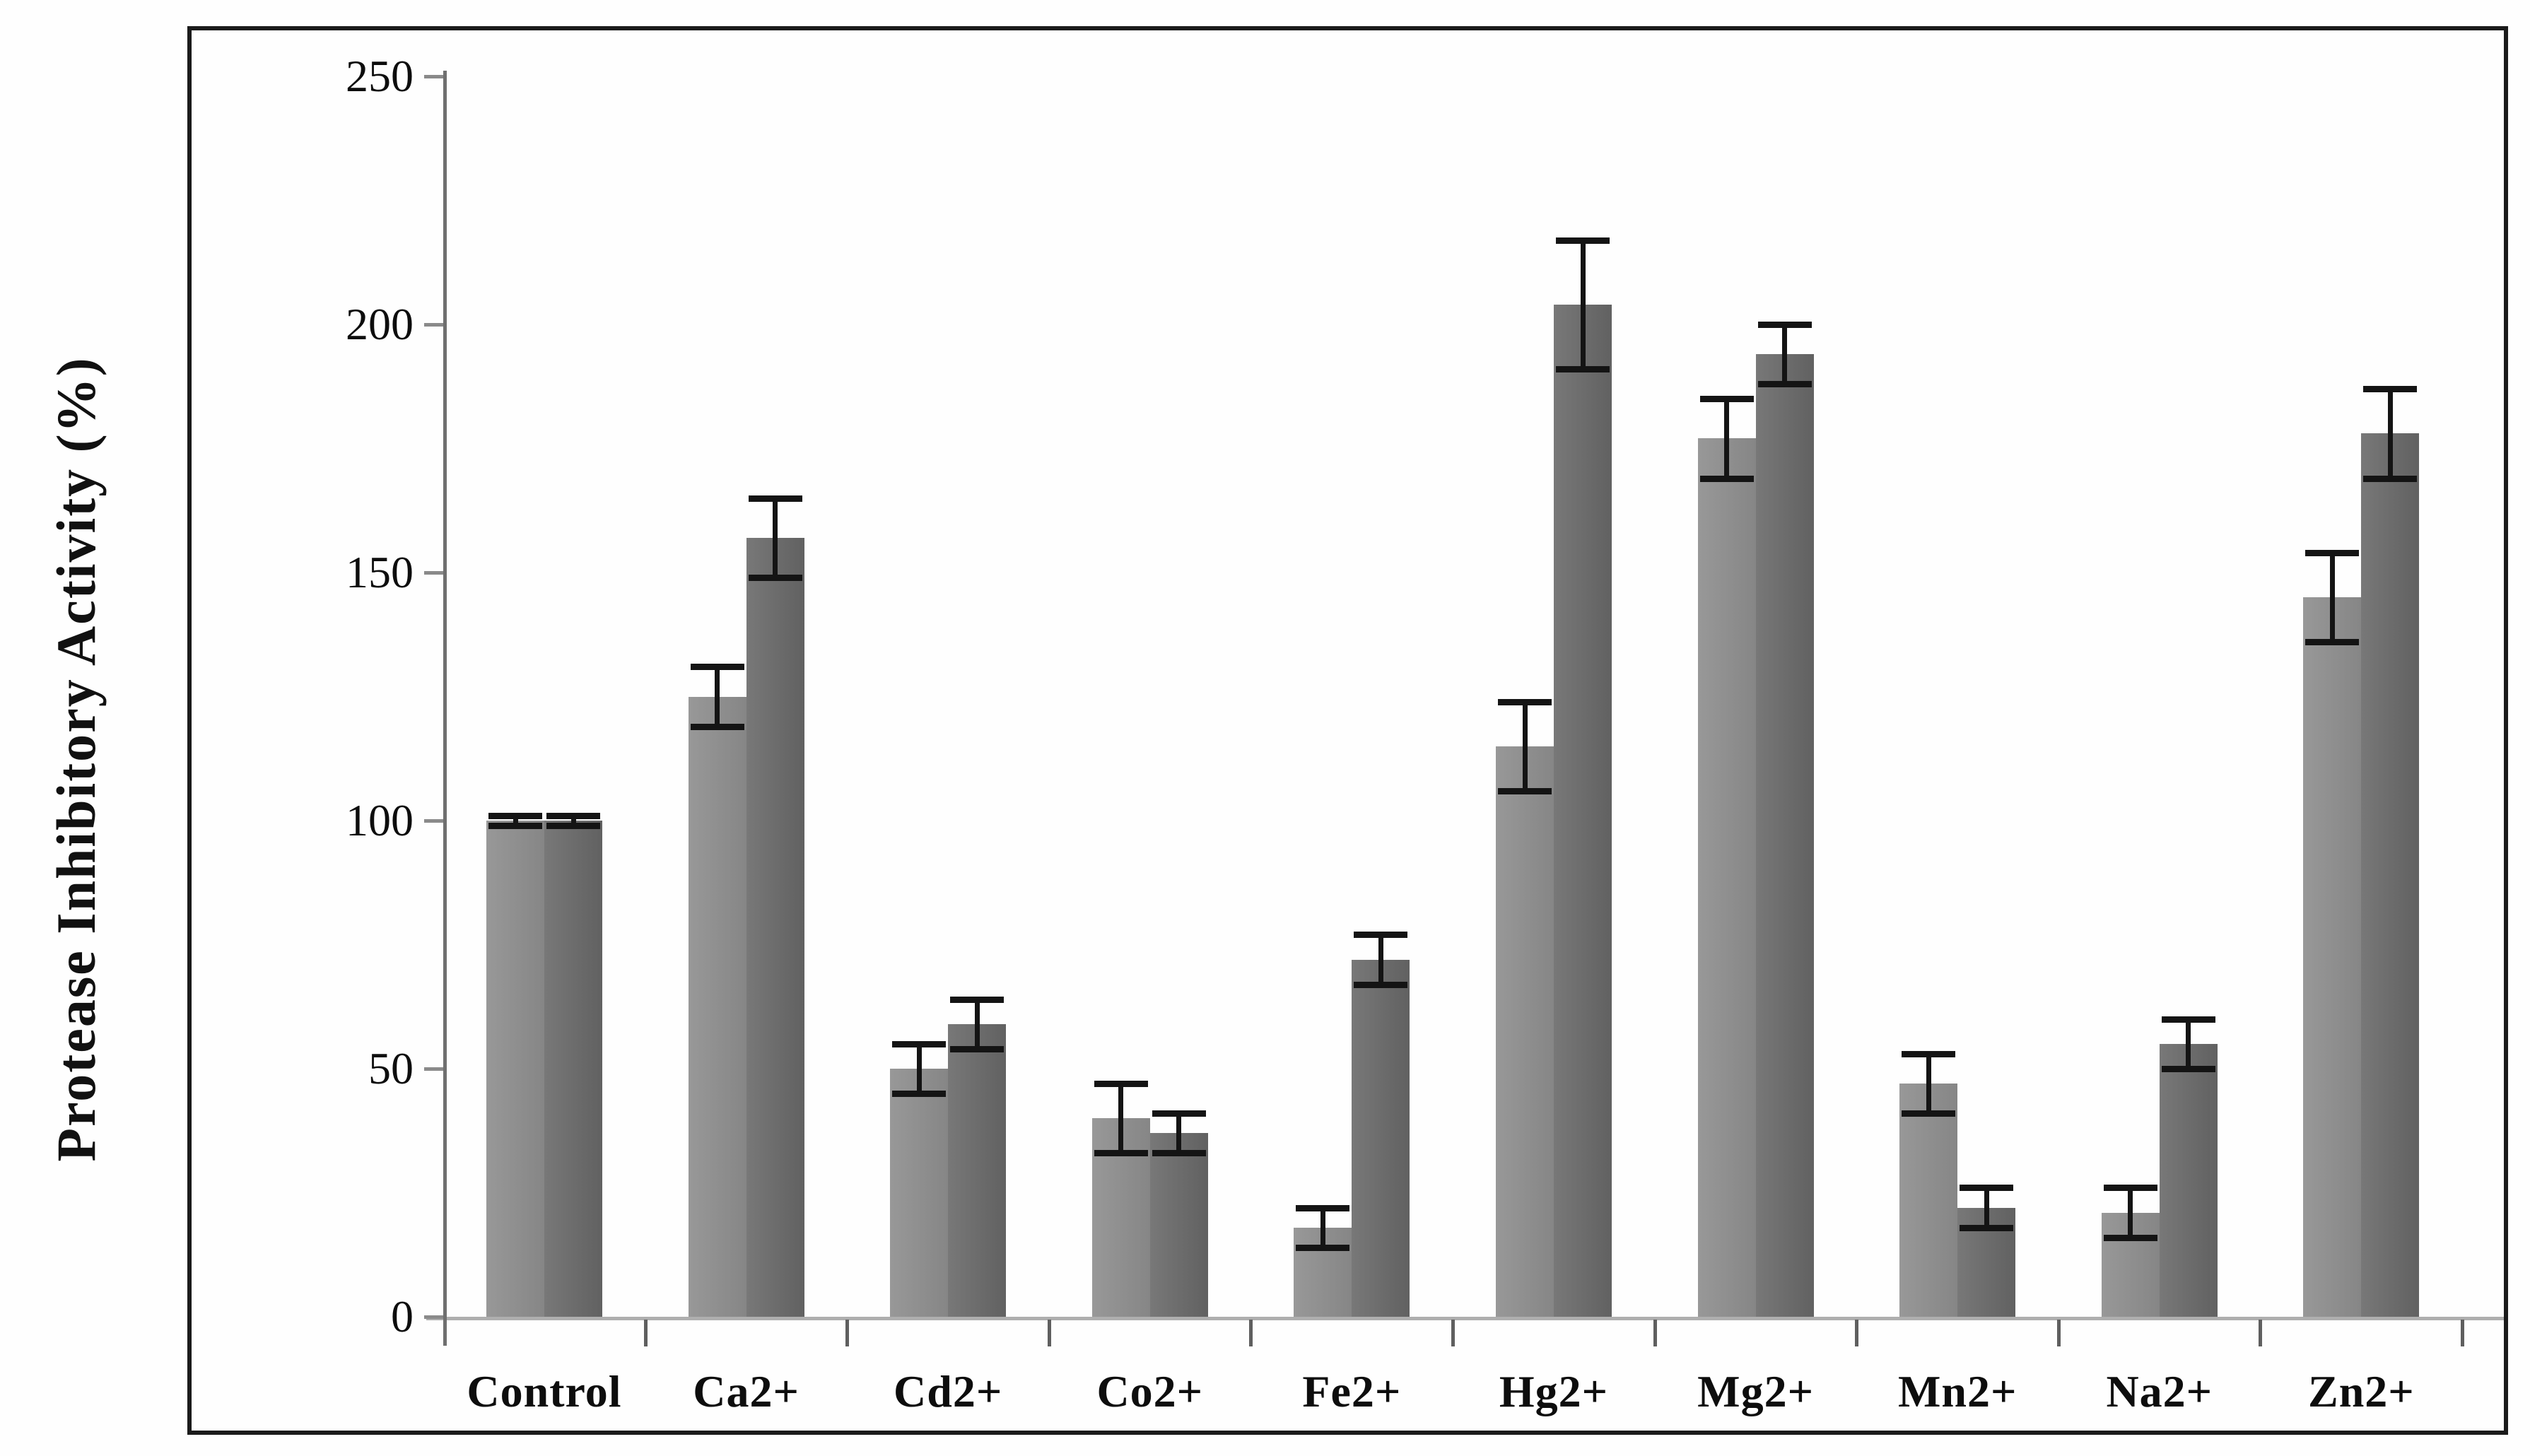 Image resolution: width=2530 pixels, height=1456 pixels. I want to click on bar-dark-gray-bars-Zn2+, so click(2390, 875).